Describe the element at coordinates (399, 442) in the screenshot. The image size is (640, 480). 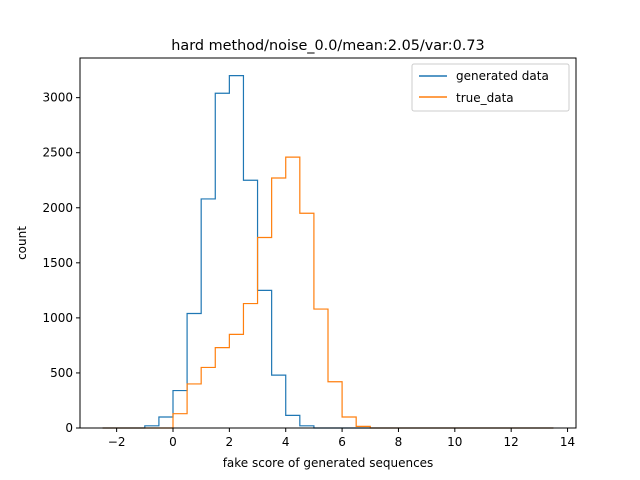
I see `x-tick-label: 8` at that location.